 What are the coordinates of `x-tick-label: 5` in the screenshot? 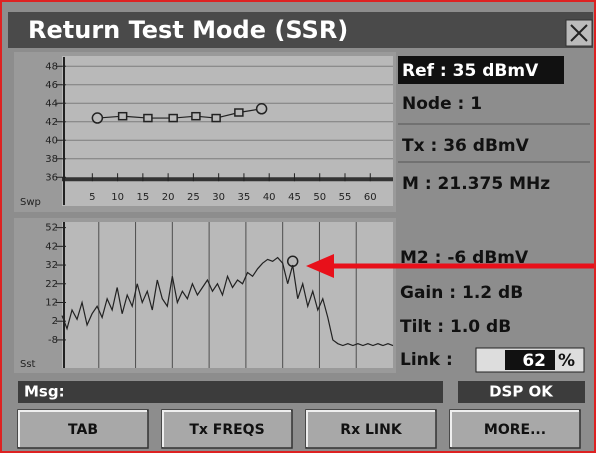 It's located at (92, 197).